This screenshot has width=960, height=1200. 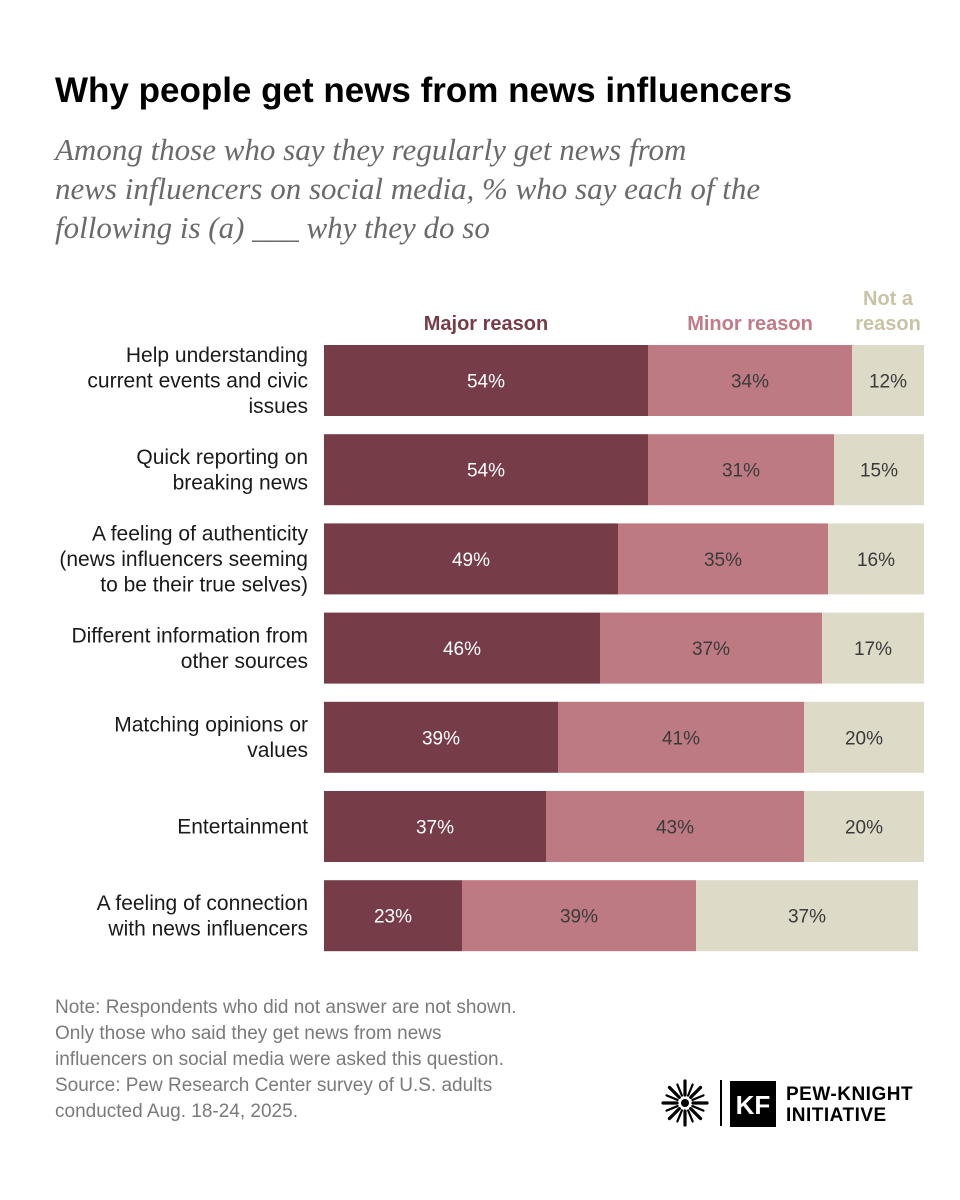 What do you see at coordinates (272, 227) in the screenshot?
I see `subtitle-line: following is (a) ___ why they do so` at bounding box center [272, 227].